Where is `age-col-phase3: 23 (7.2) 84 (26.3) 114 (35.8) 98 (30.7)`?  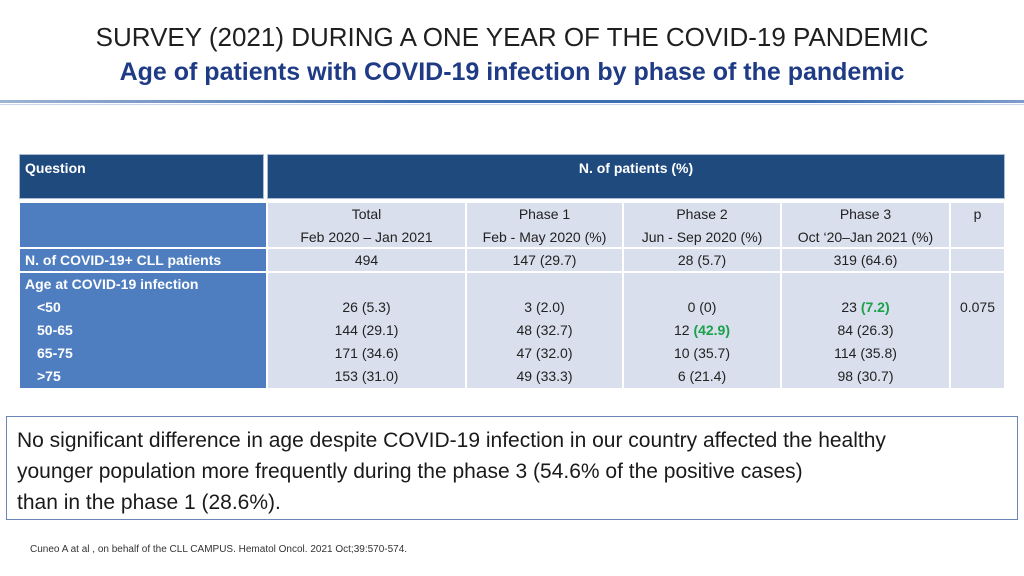 age-col-phase3: 23 (7.2) 84 (26.3) 114 (35.8) 98 (30.7) is located at coordinates (865, 330).